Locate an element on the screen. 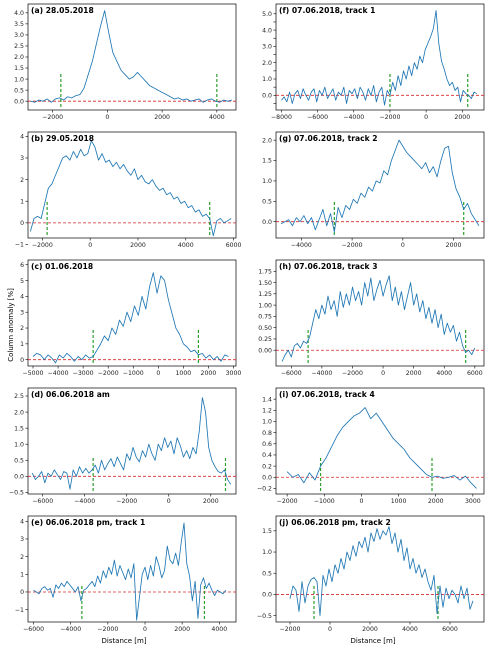 The width and height of the screenshot is (500, 650). y-tick-label: 0.00 is located at coordinates (265, 350).